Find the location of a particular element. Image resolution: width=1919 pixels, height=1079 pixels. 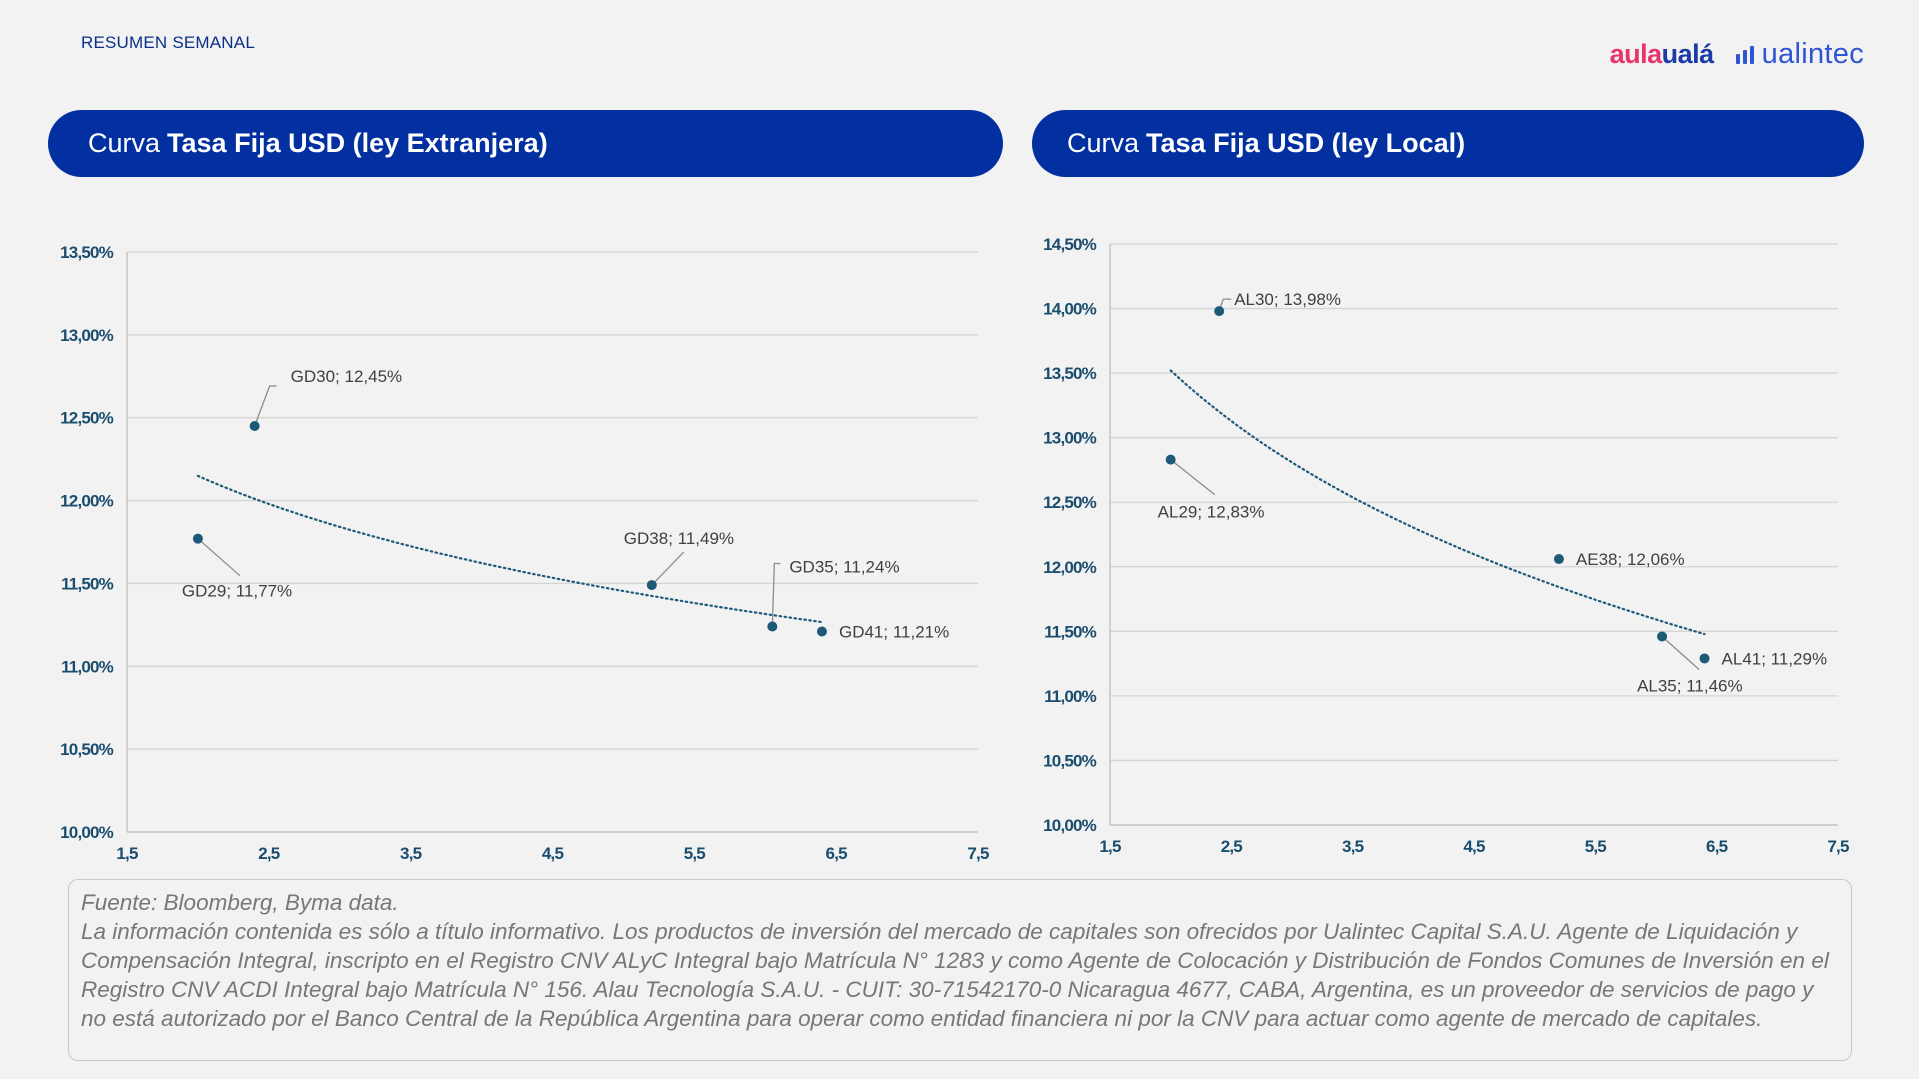

logos: aulaualá ualintec is located at coordinates (1737, 54).